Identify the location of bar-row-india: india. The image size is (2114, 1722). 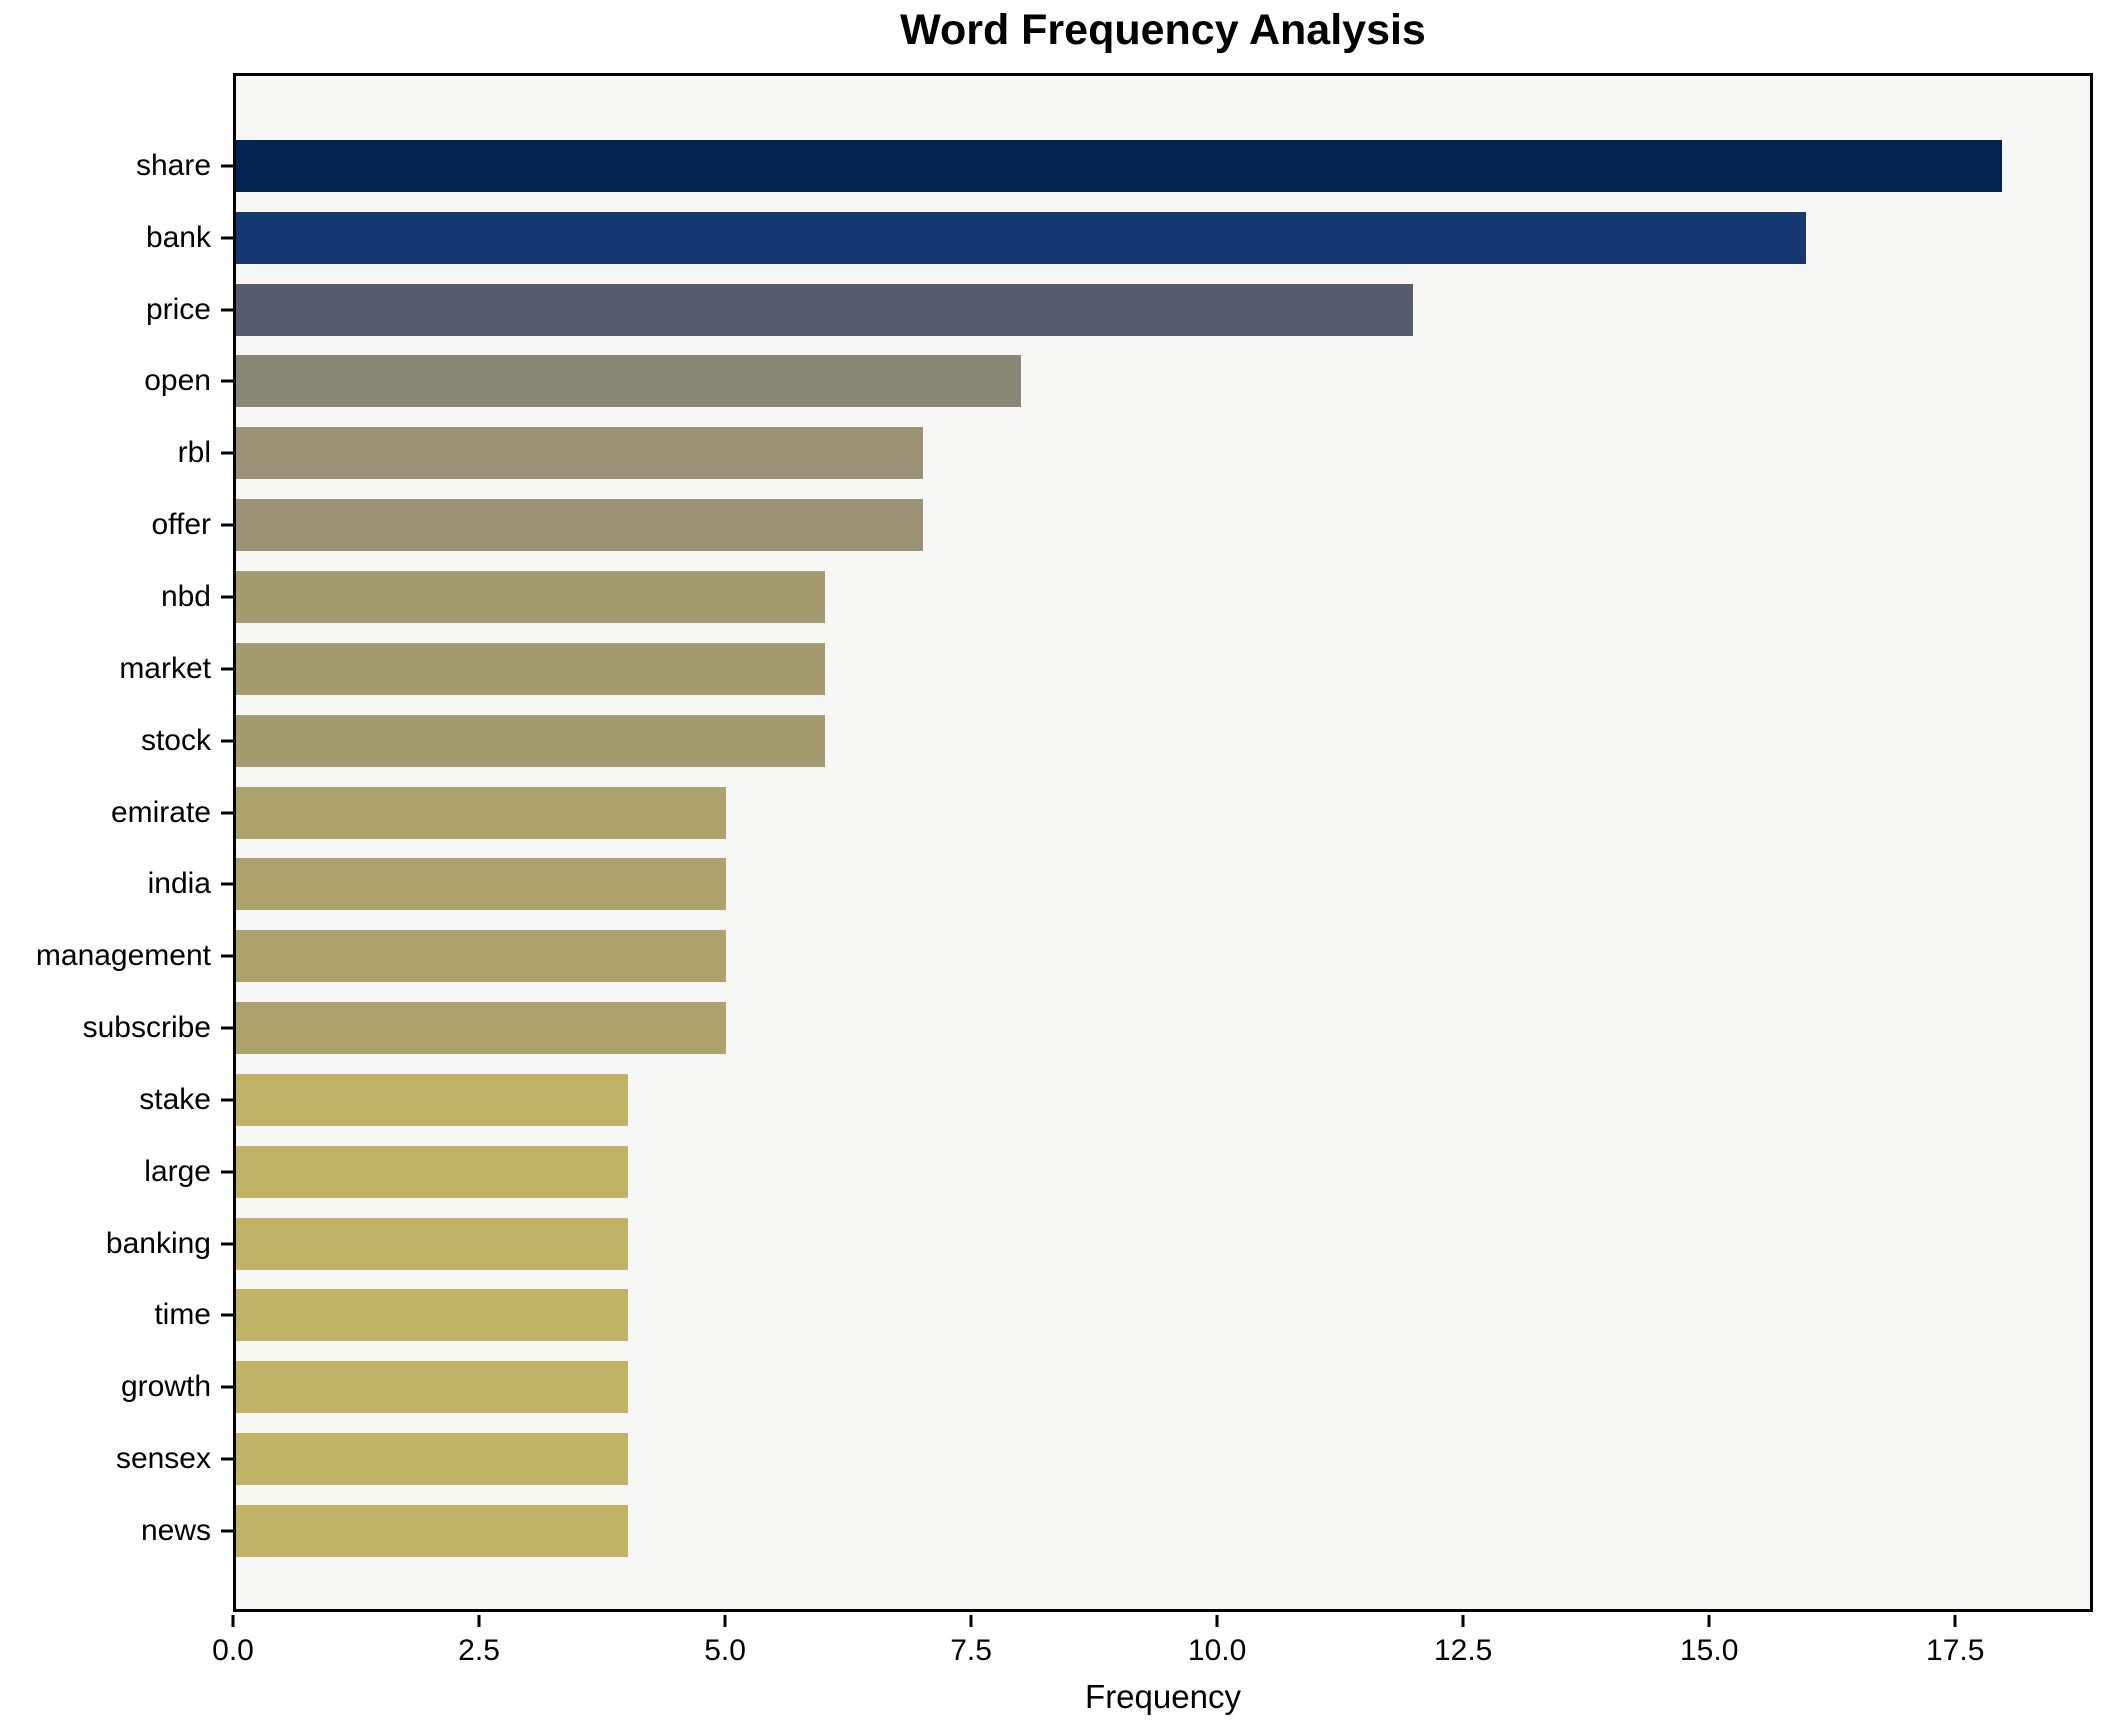
(1119, 884).